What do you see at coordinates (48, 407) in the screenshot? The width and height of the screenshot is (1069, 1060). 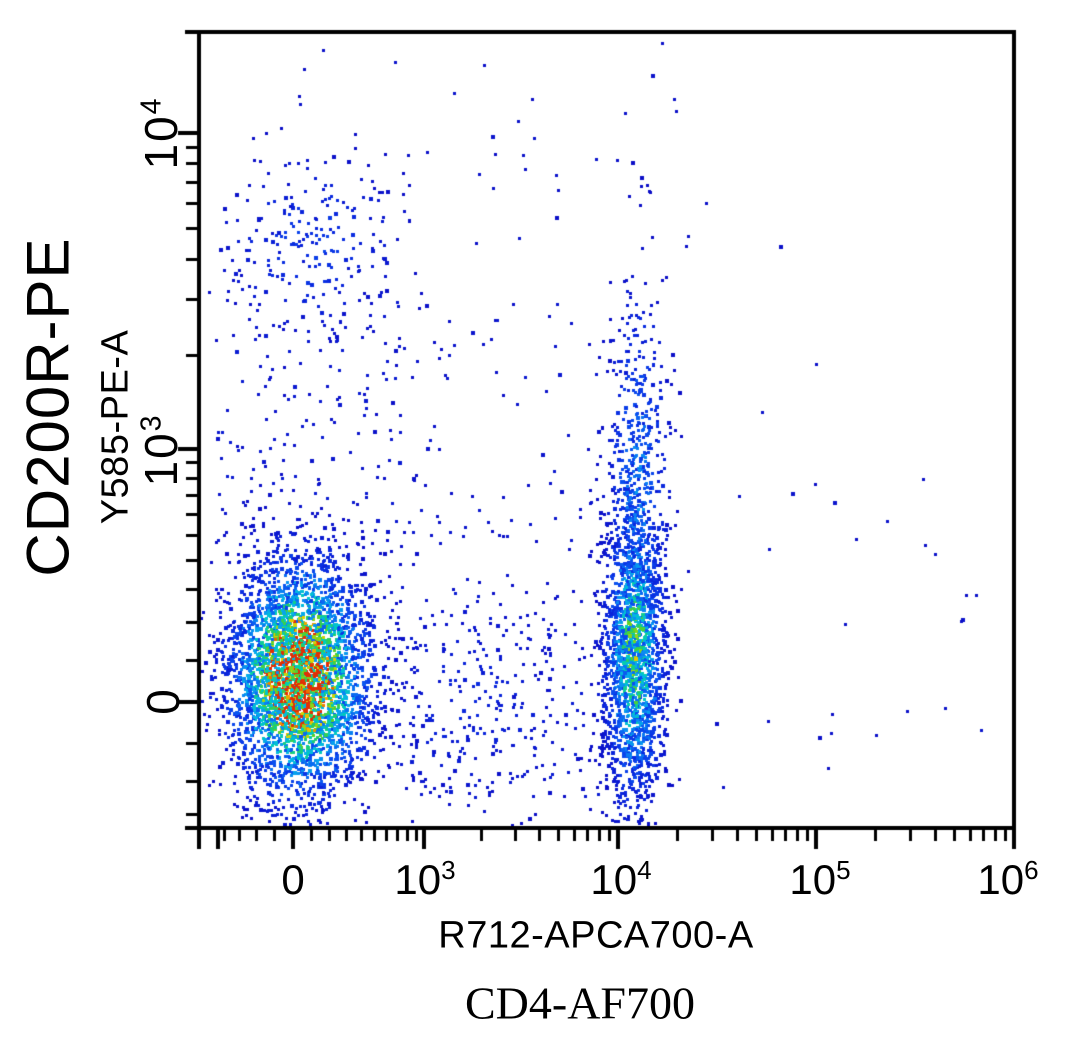 I see `y-axis-marker-label: CD200R-PE` at bounding box center [48, 407].